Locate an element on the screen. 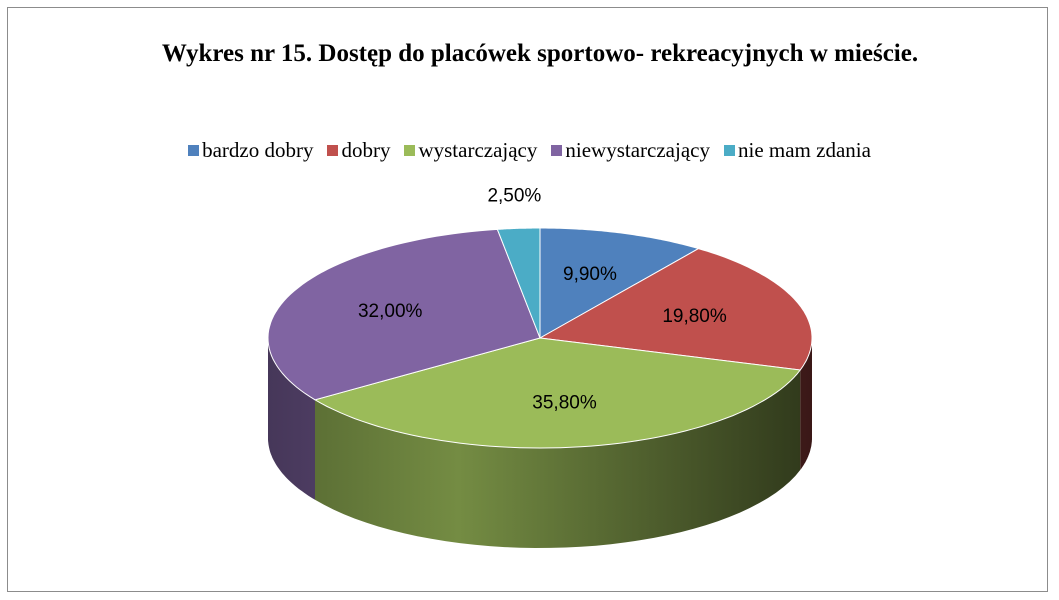  legend-item: niewystarczający is located at coordinates (630, 150).